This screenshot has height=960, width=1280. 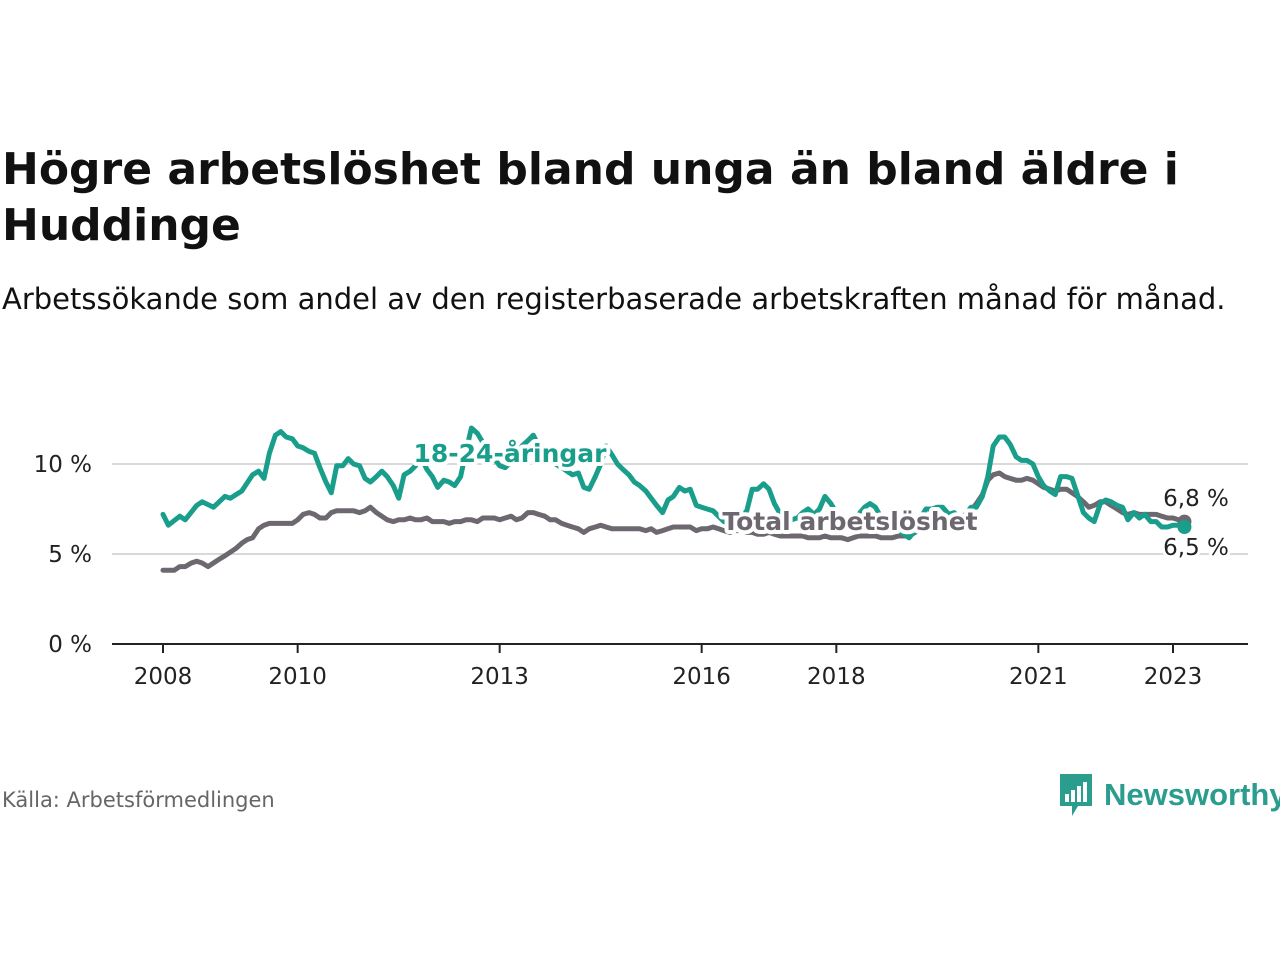 I want to click on end-label-total: 6,8 %, so click(x=1196, y=499).